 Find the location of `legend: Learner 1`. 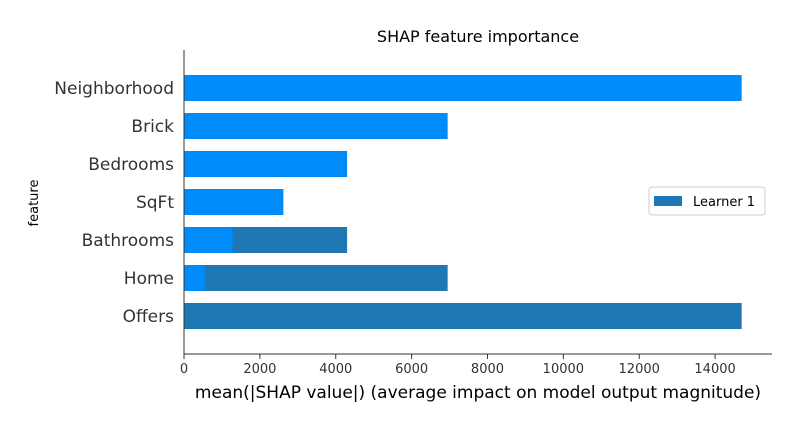

legend: Learner 1 is located at coordinates (707, 201).